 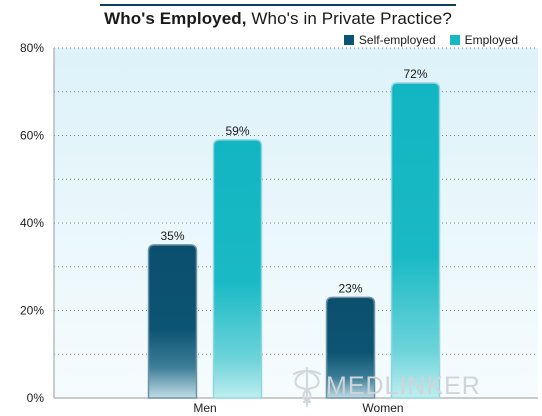 What do you see at coordinates (172, 321) in the screenshot?
I see `bar-self-employed-men` at bounding box center [172, 321].